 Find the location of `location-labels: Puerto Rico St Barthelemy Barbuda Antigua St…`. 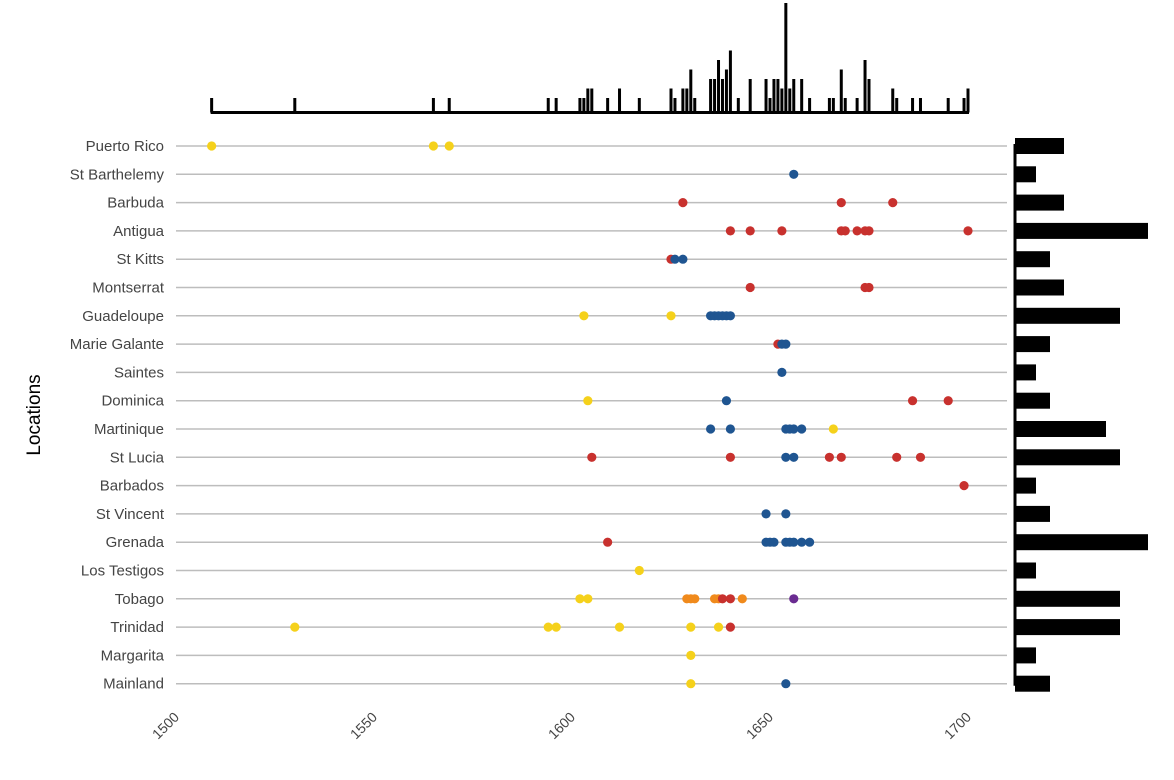

location-labels: Puerto Rico St Barthelemy Barbuda Antigua St… is located at coordinates (117, 415).